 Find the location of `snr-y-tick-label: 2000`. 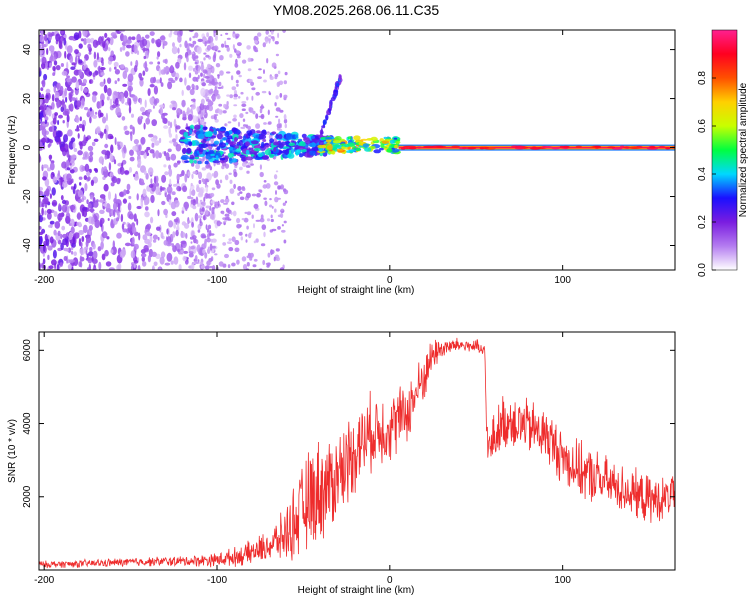

snr-y-tick-label: 2000 is located at coordinates (27, 496).